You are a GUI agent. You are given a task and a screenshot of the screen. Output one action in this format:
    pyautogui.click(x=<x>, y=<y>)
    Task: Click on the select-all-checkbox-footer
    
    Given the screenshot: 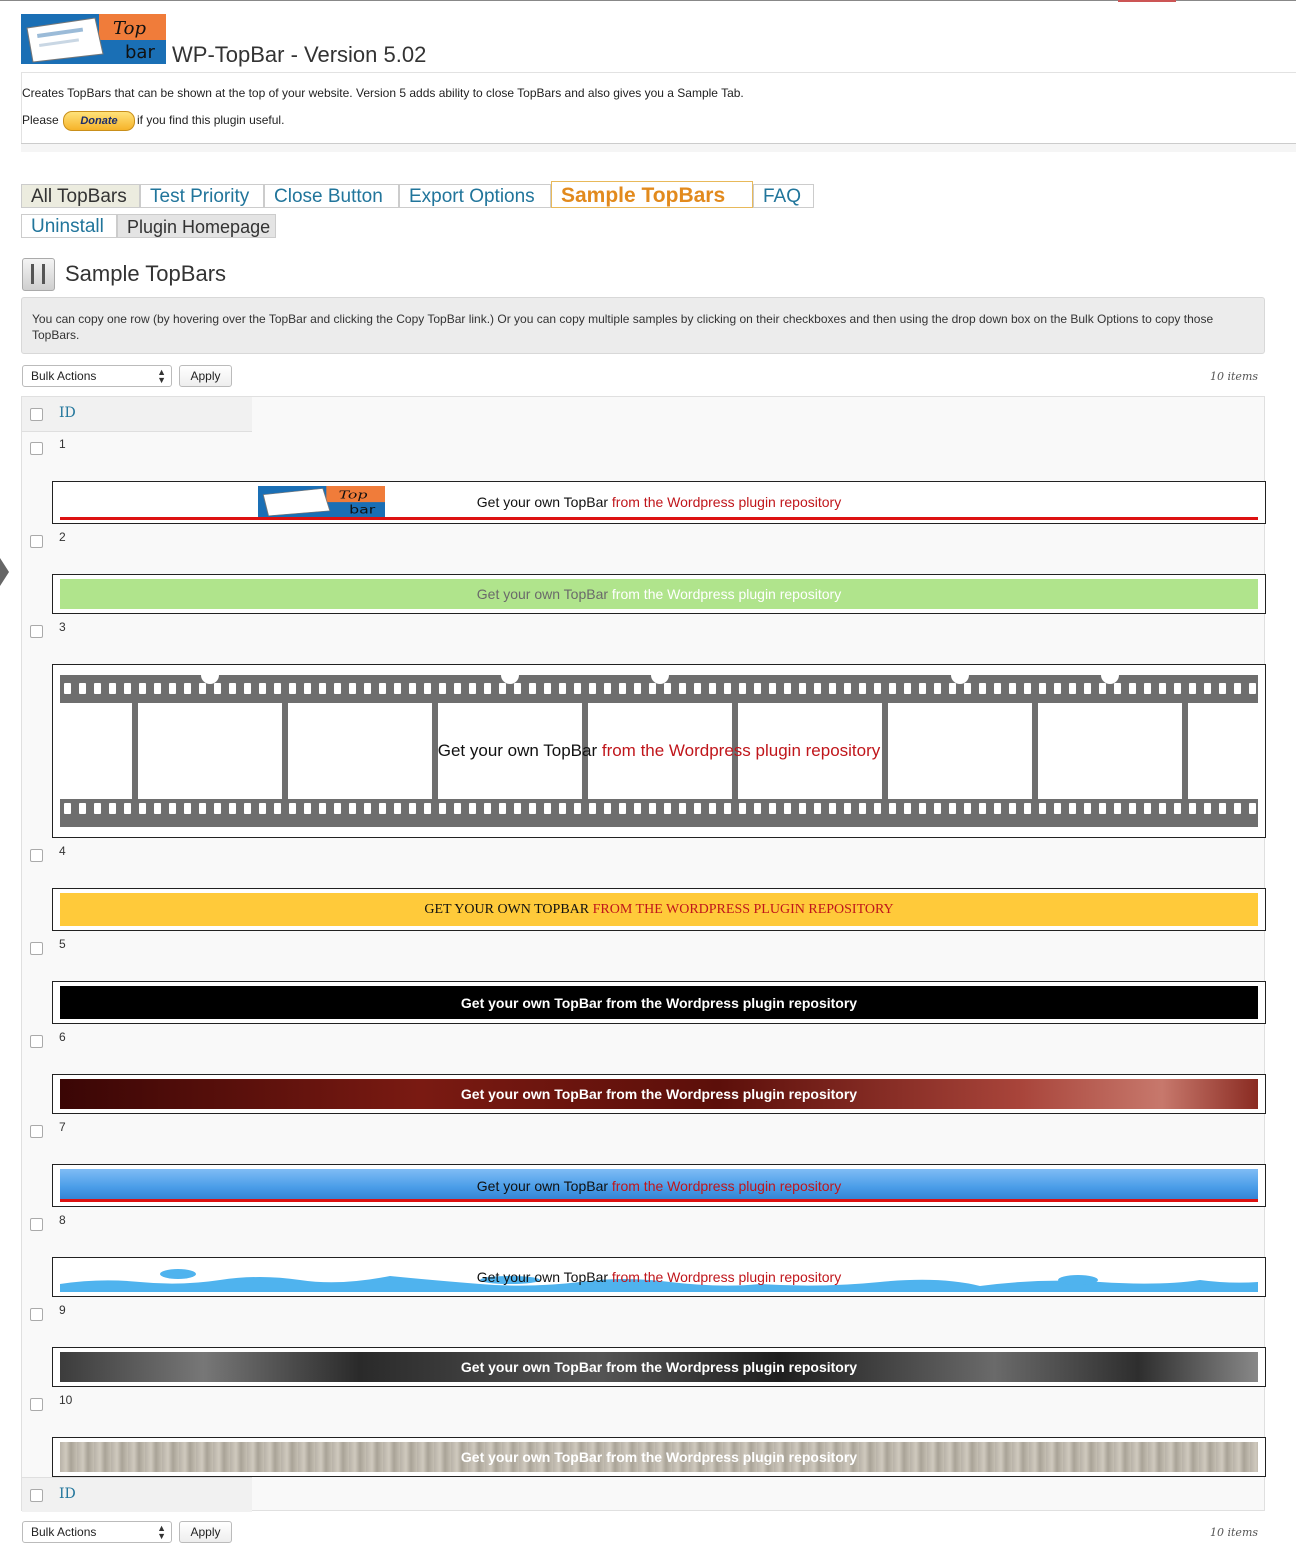 What is the action you would take?
    pyautogui.click(x=36, y=1495)
    